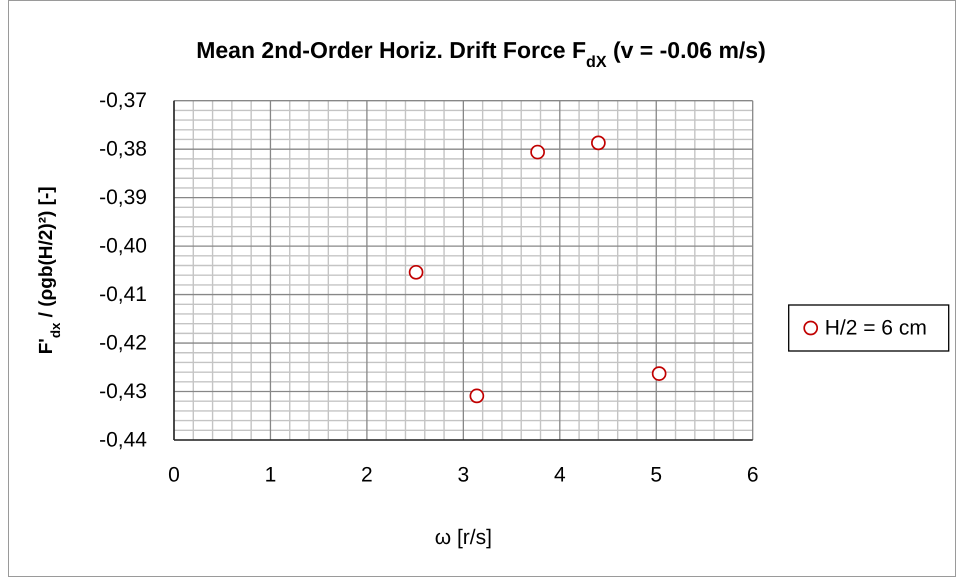 This screenshot has height=577, width=956. I want to click on x-tick-label: 4, so click(560, 475).